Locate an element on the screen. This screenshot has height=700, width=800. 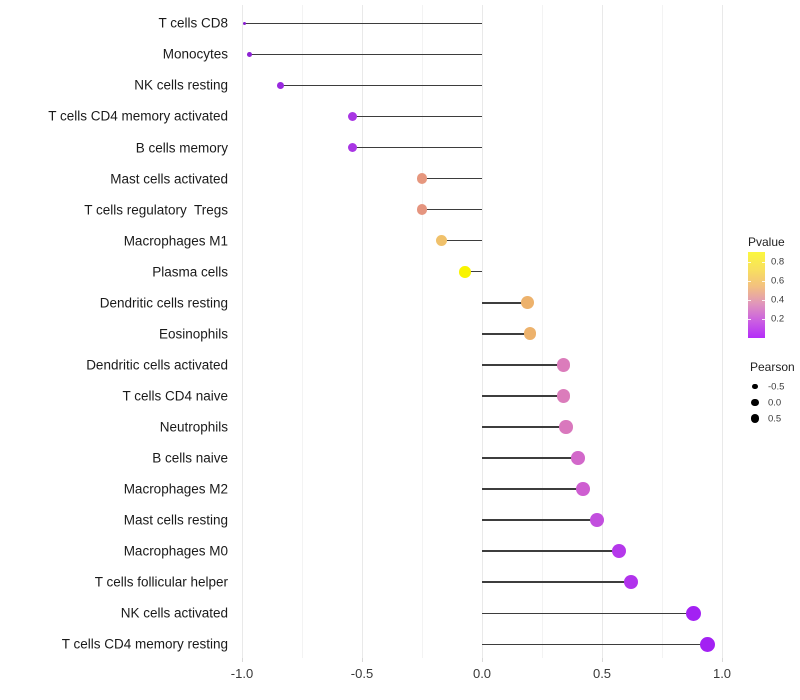
y-axis-label-t-cells-cd8: T cells CD8 is located at coordinates (193, 23).